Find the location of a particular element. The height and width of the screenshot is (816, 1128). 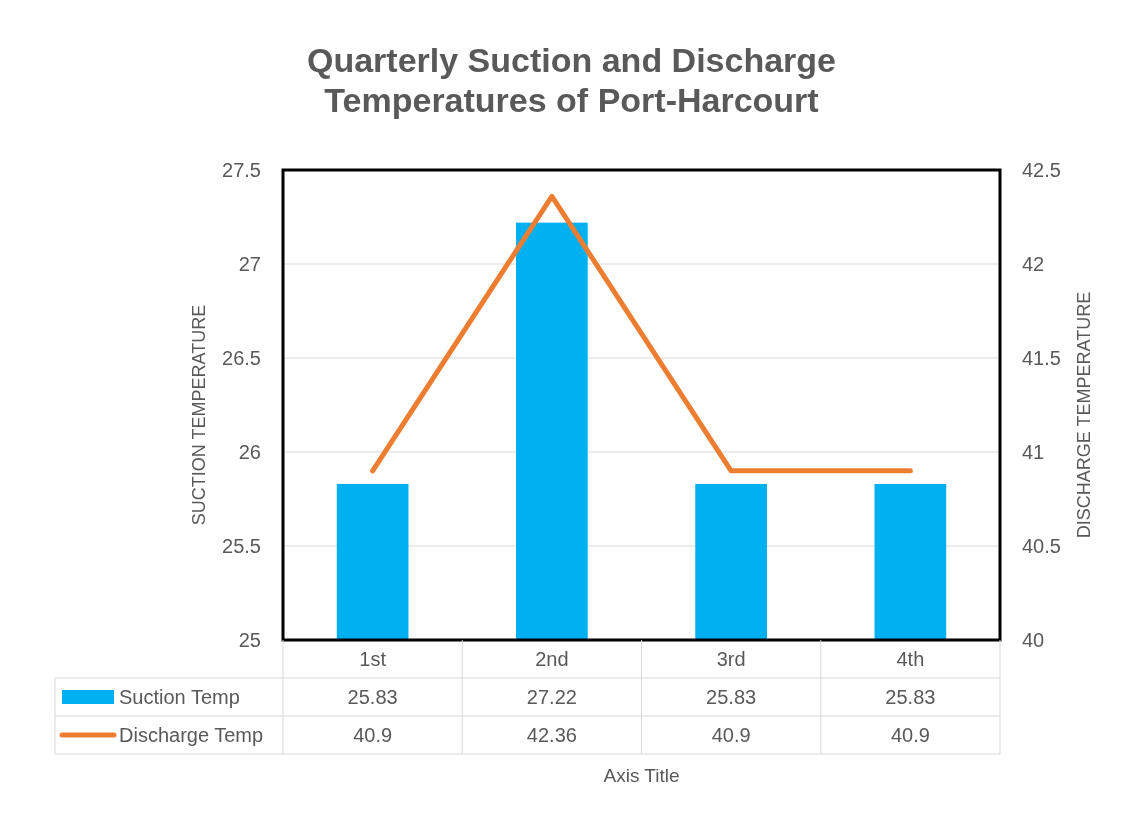

y-tick-label: 25.5 is located at coordinates (241, 545).